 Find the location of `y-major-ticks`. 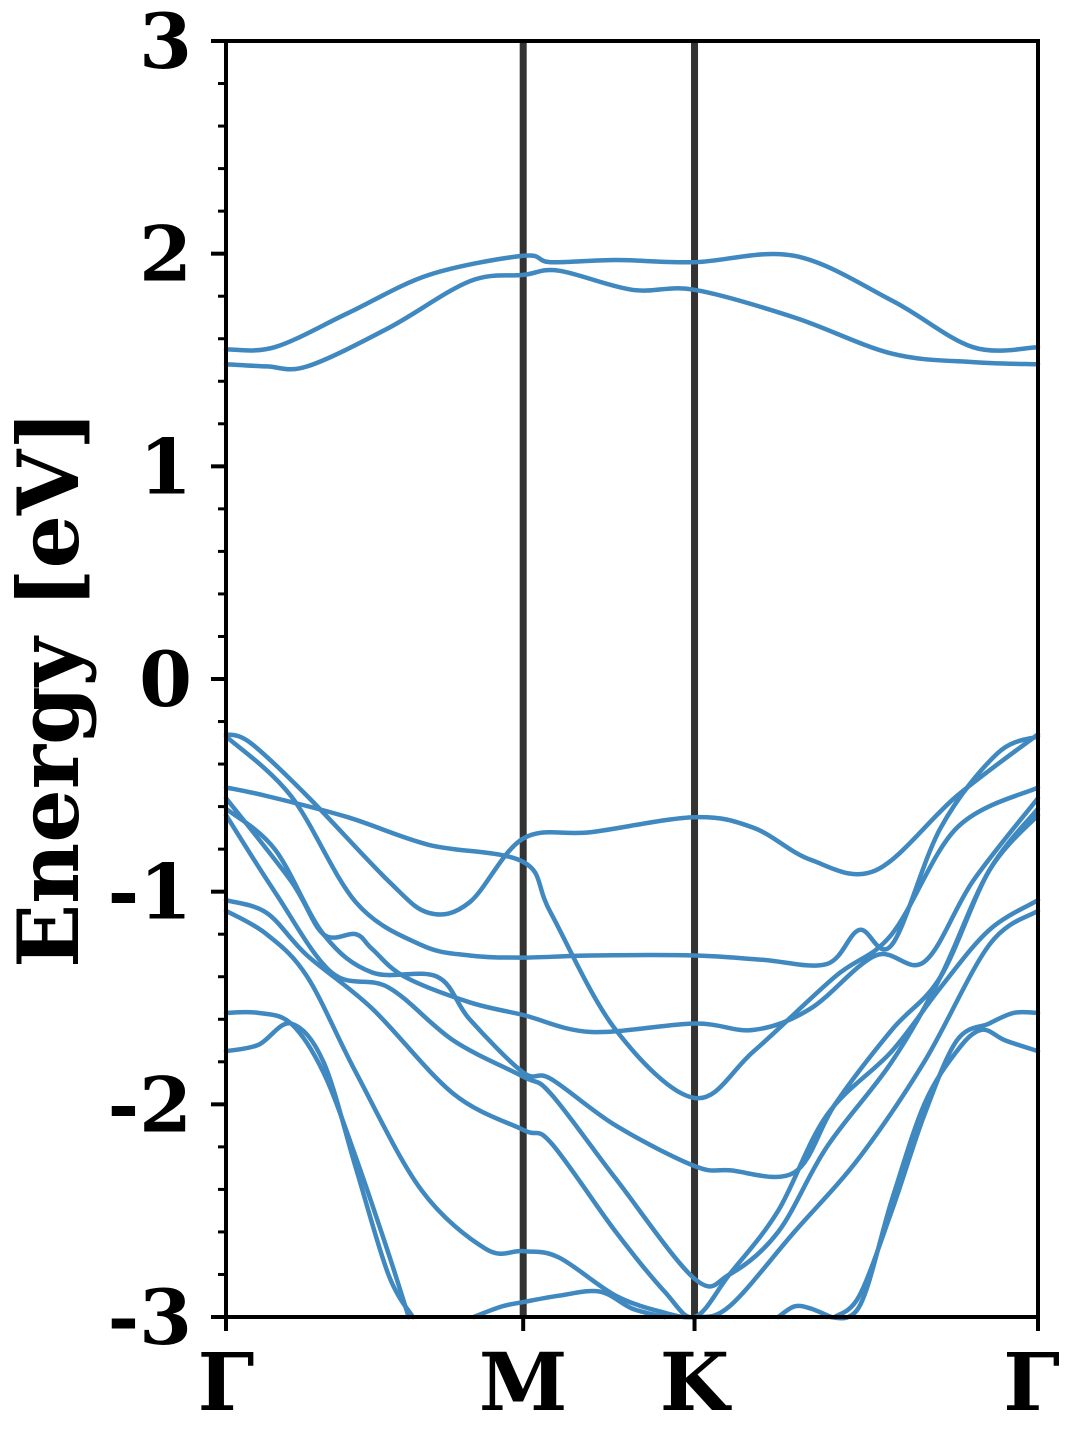

y-major-ticks is located at coordinates (218, 679).